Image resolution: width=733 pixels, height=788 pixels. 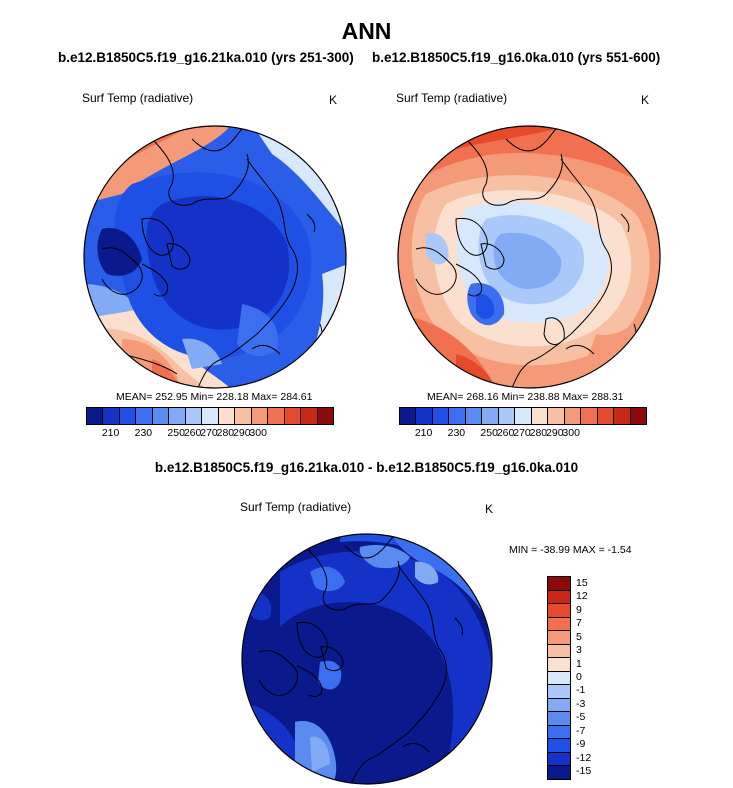 What do you see at coordinates (333, 100) in the screenshot?
I see `panel1-units: K` at bounding box center [333, 100].